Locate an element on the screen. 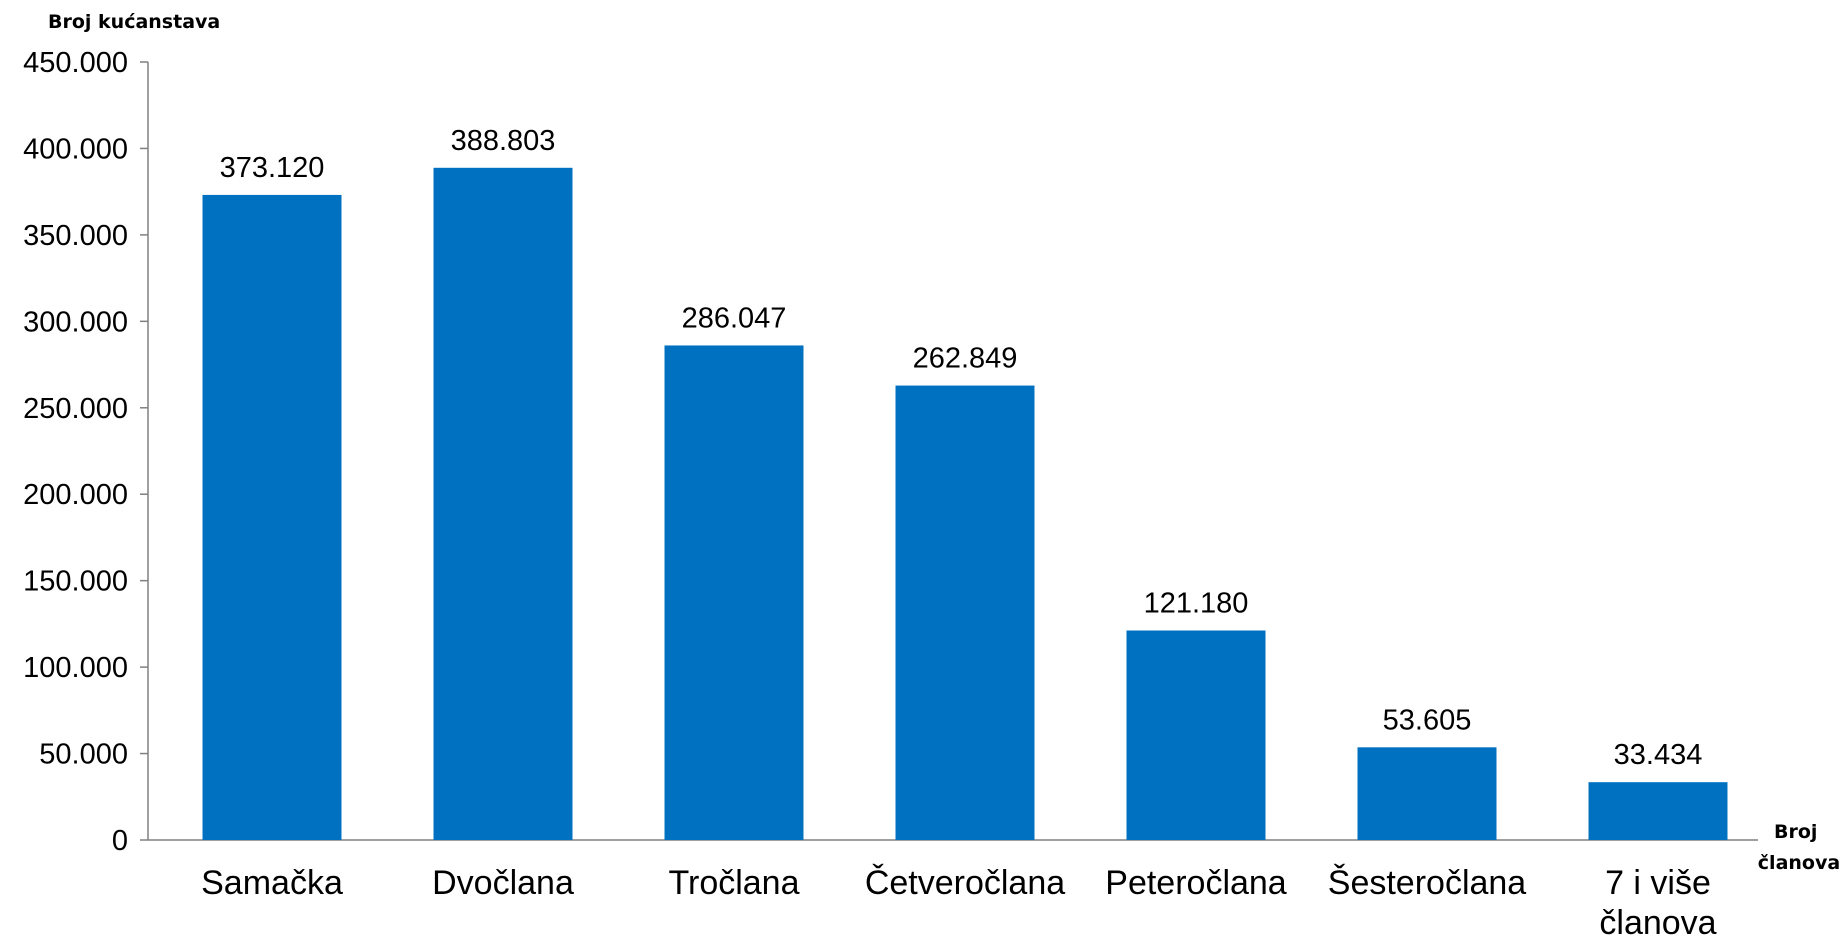 This screenshot has height=942, width=1841. data-label: 121.180 is located at coordinates (1196, 603).